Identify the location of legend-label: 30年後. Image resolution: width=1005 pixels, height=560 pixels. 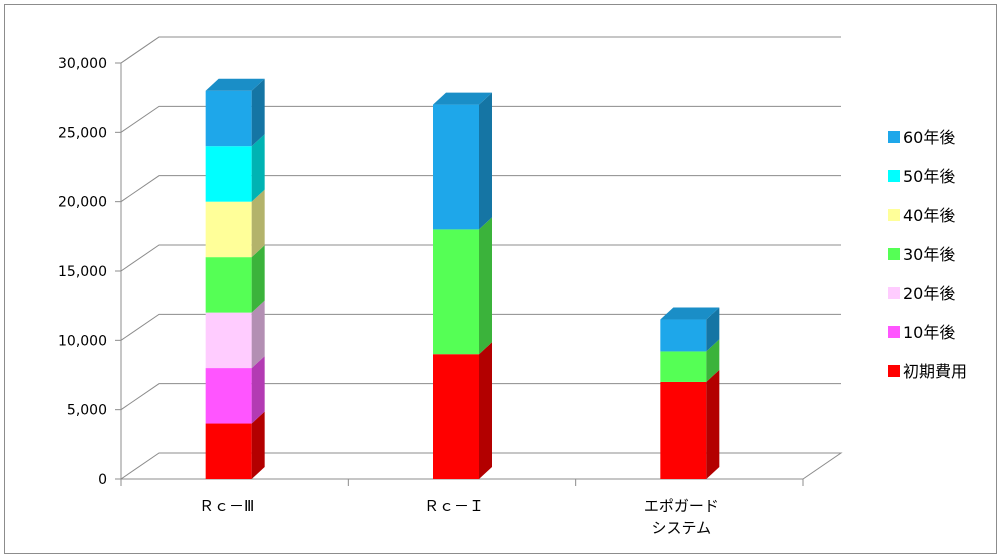
(929, 254).